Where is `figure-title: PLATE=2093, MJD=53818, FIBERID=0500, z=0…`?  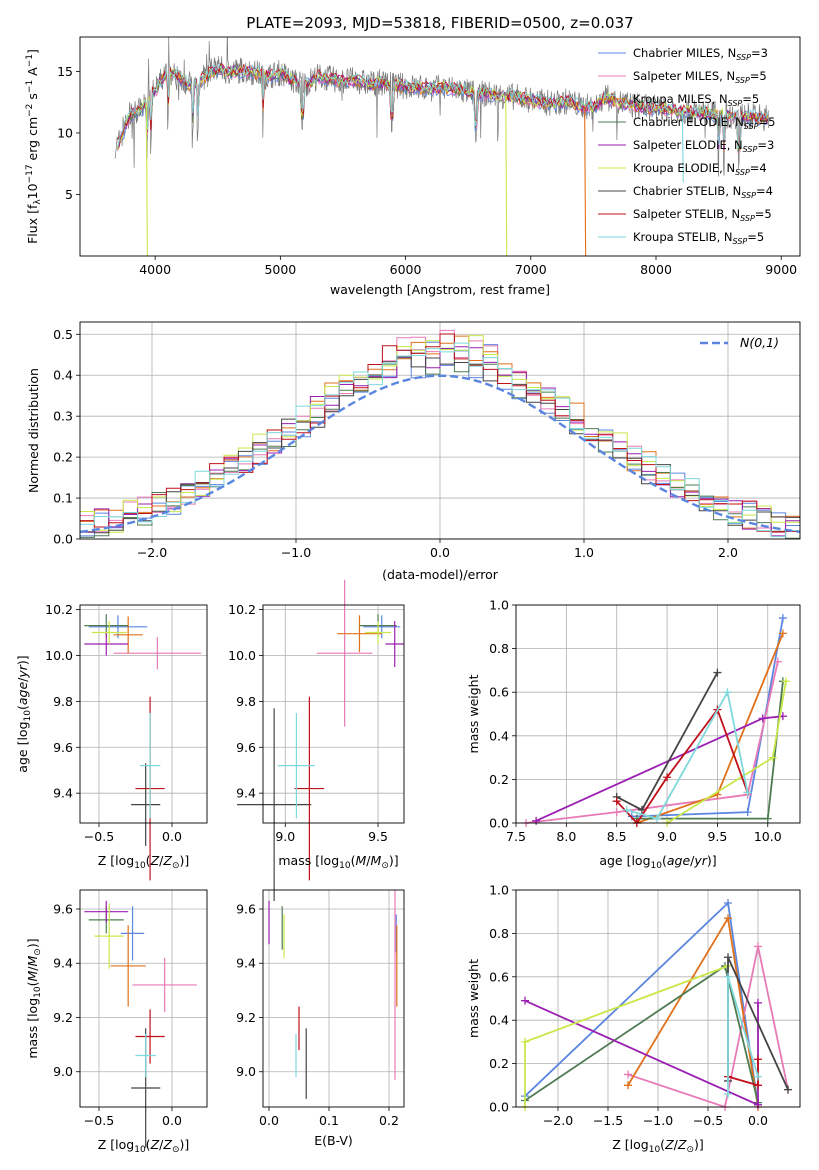
figure-title: PLATE=2093, MJD=53818, FIBERID=0500, z=0… is located at coordinates (439, 23).